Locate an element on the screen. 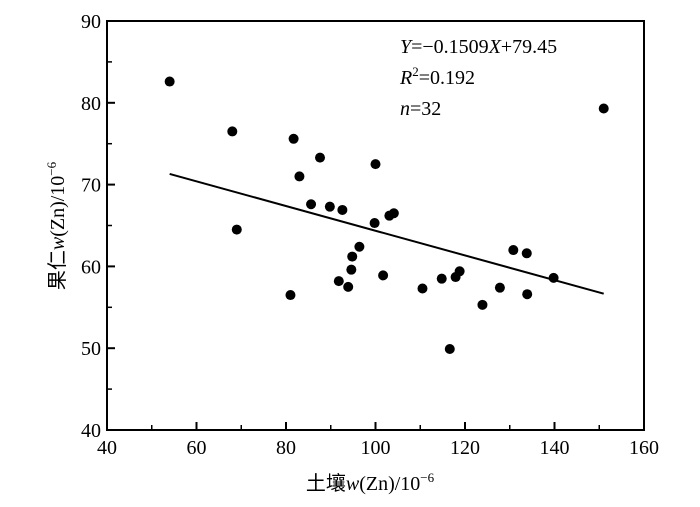 This screenshot has width=700, height=507. x-tick-label: 160 is located at coordinates (644, 448).